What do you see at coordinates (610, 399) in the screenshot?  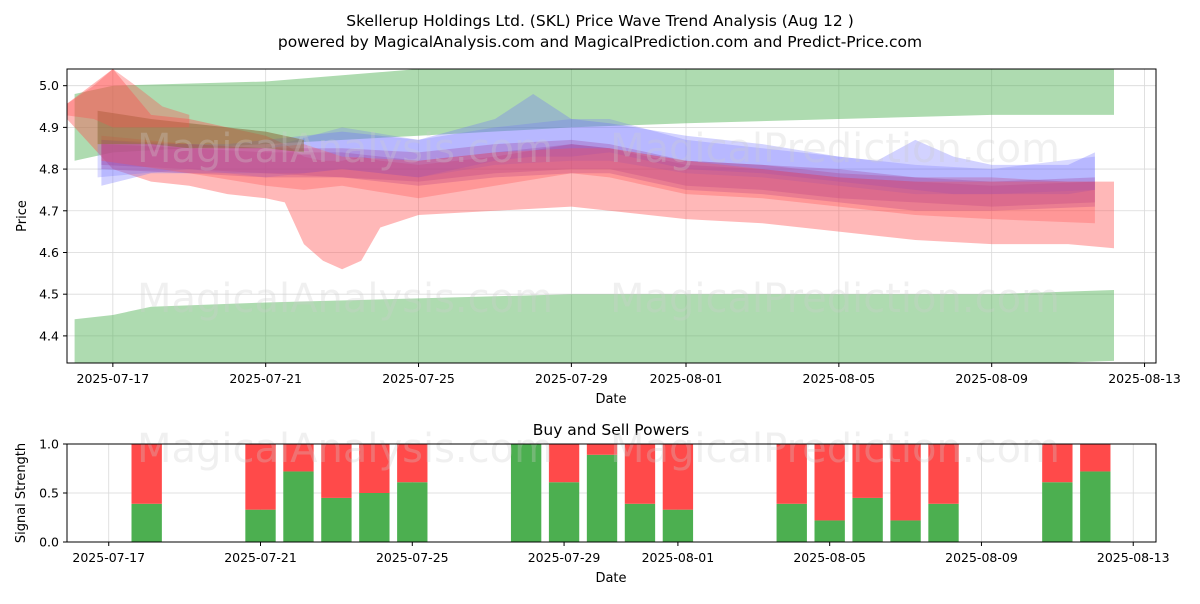 I see `price-x-axis-label: Date` at bounding box center [610, 399].